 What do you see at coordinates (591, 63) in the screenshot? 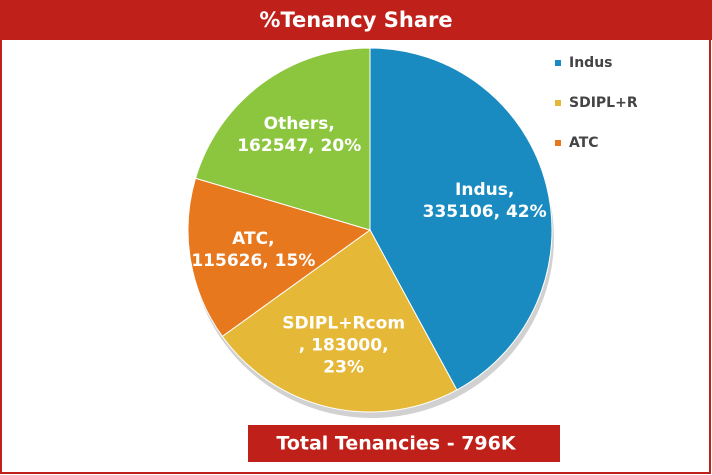
I see `legend-label: Indus` at bounding box center [591, 63].